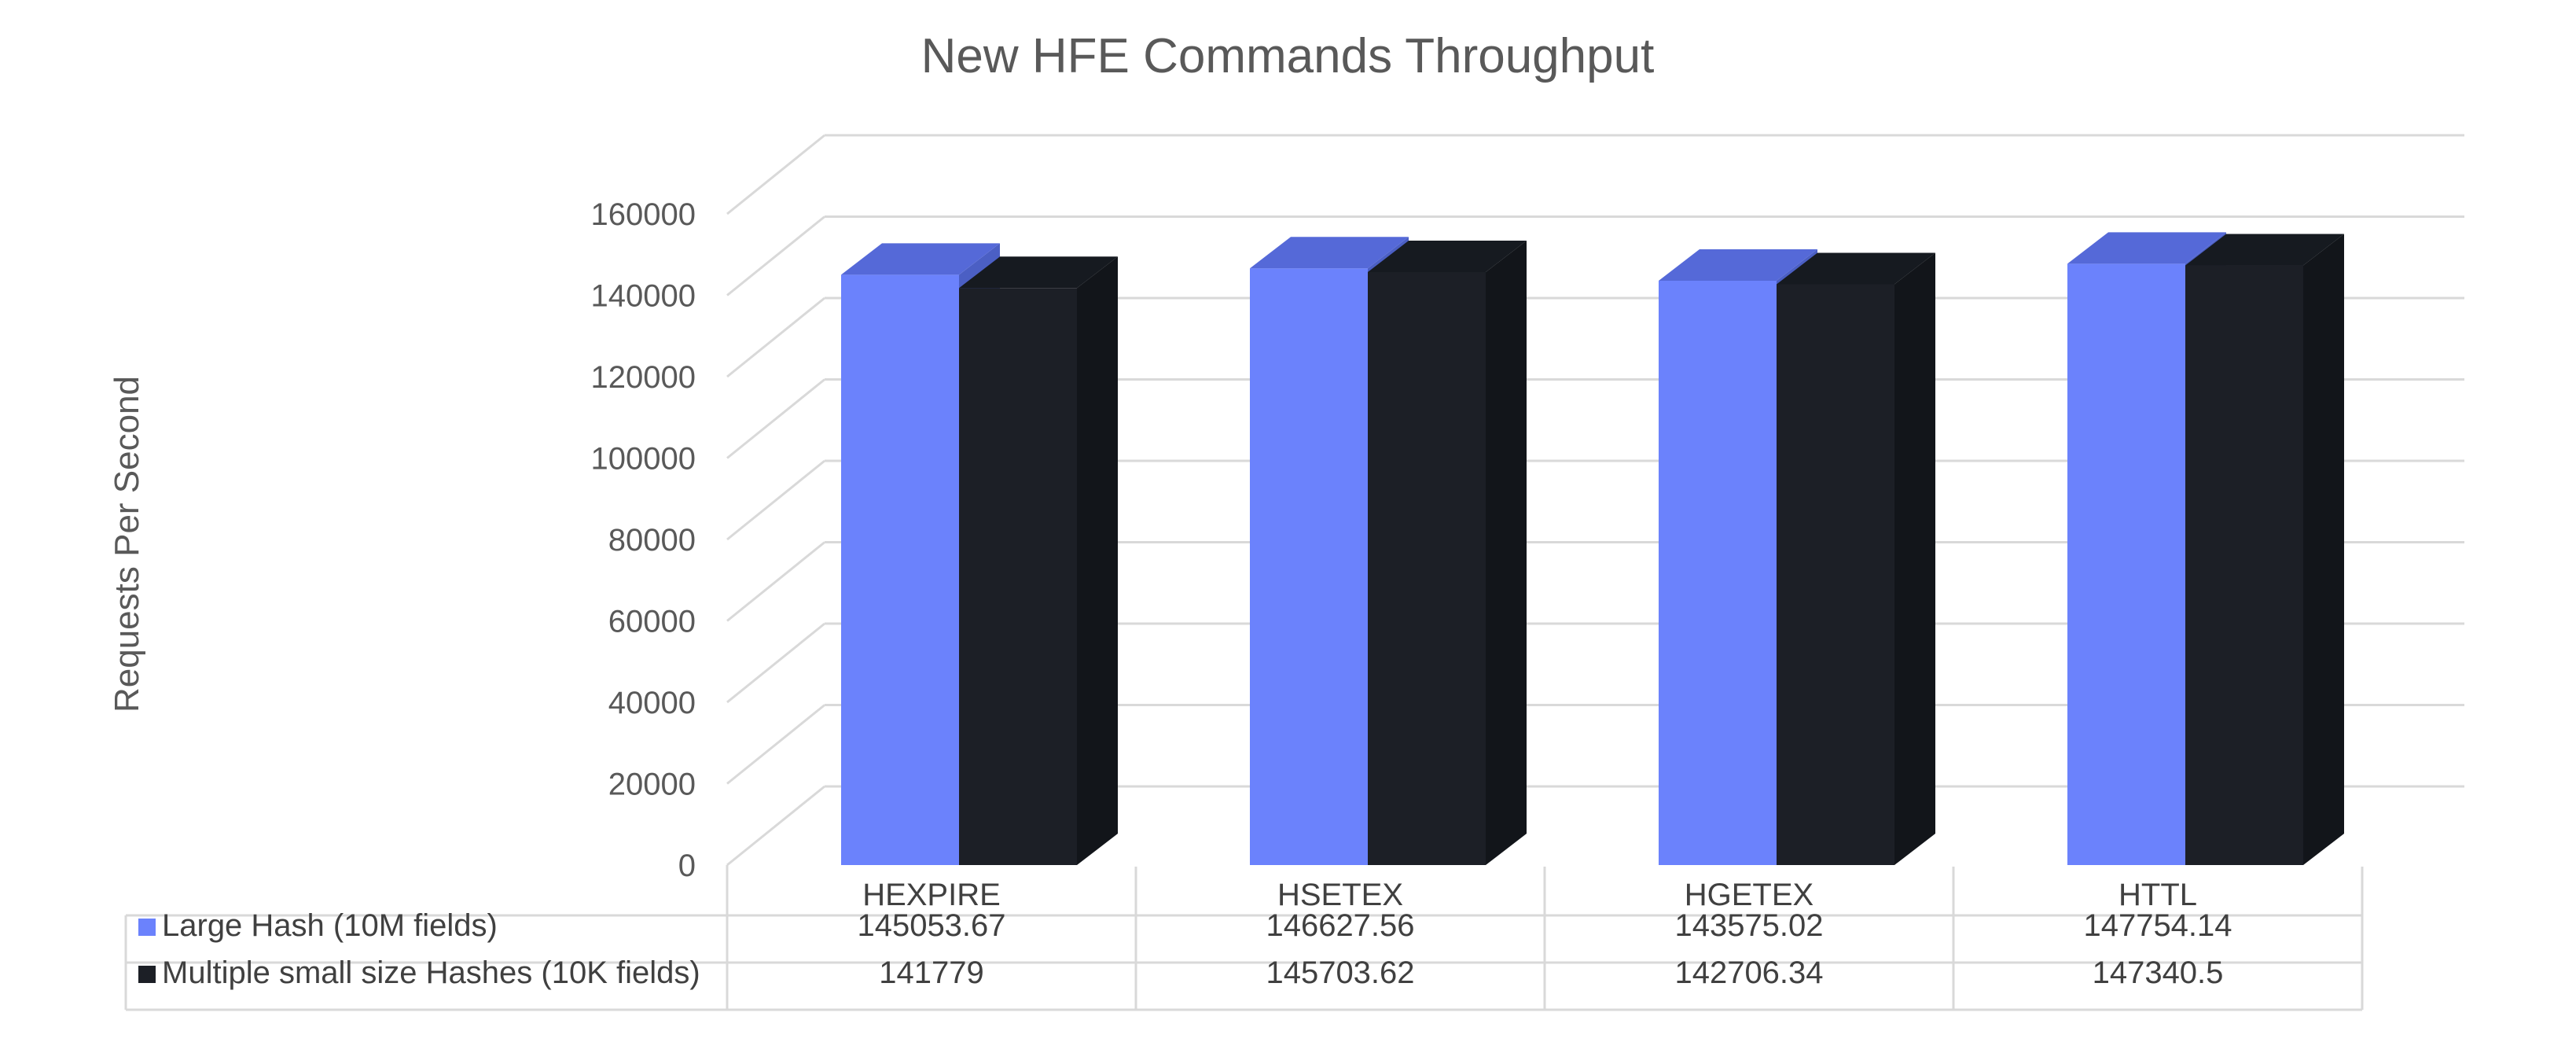 Image resolution: width=2576 pixels, height=1042 pixels. Describe the element at coordinates (1288, 56) in the screenshot. I see `chart-title: New HFE Commands Throughput` at that location.